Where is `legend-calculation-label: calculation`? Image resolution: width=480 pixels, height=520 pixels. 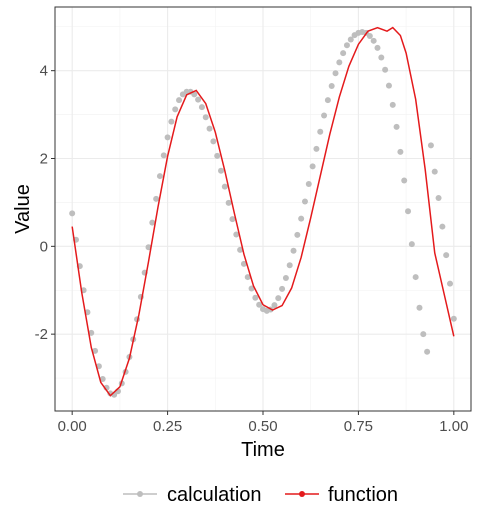
legend-calculation-label: calculation is located at coordinates (214, 495).